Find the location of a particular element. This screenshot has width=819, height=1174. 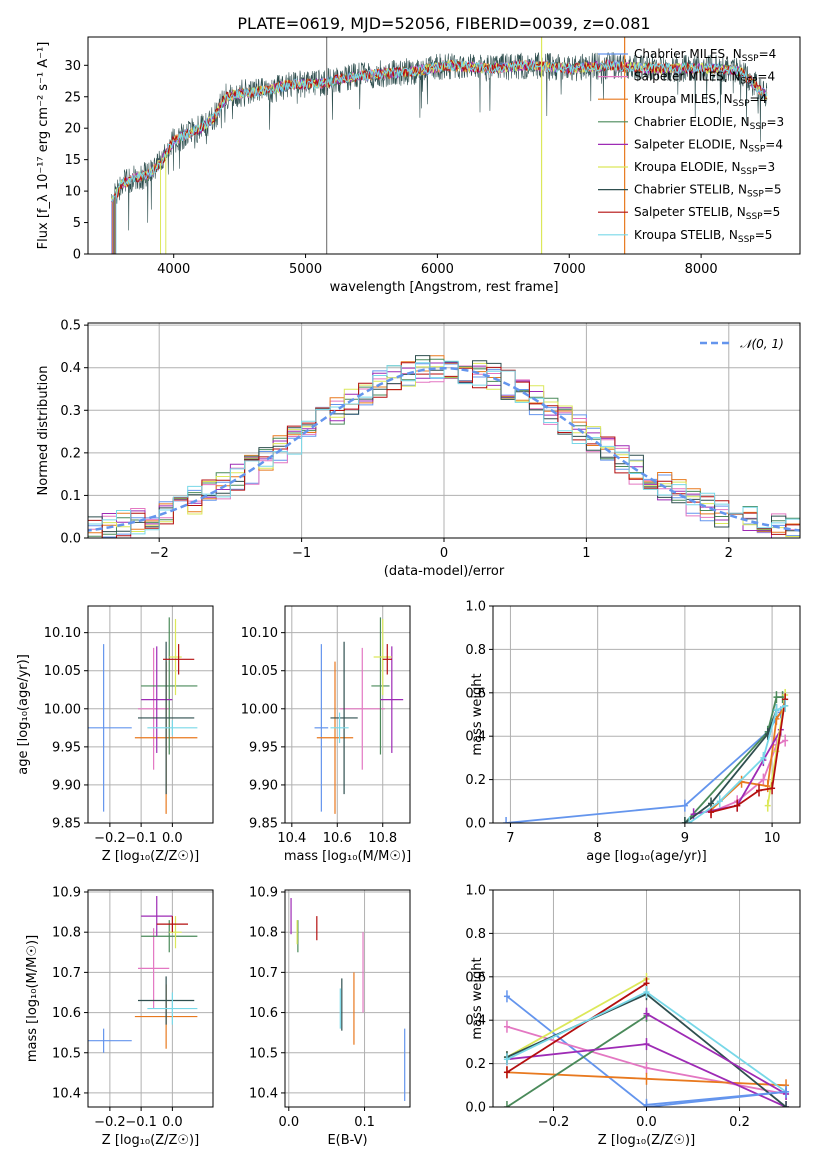

legend-entry-6: Chabrier STELIB, NSSP=5 is located at coordinates (708, 191).